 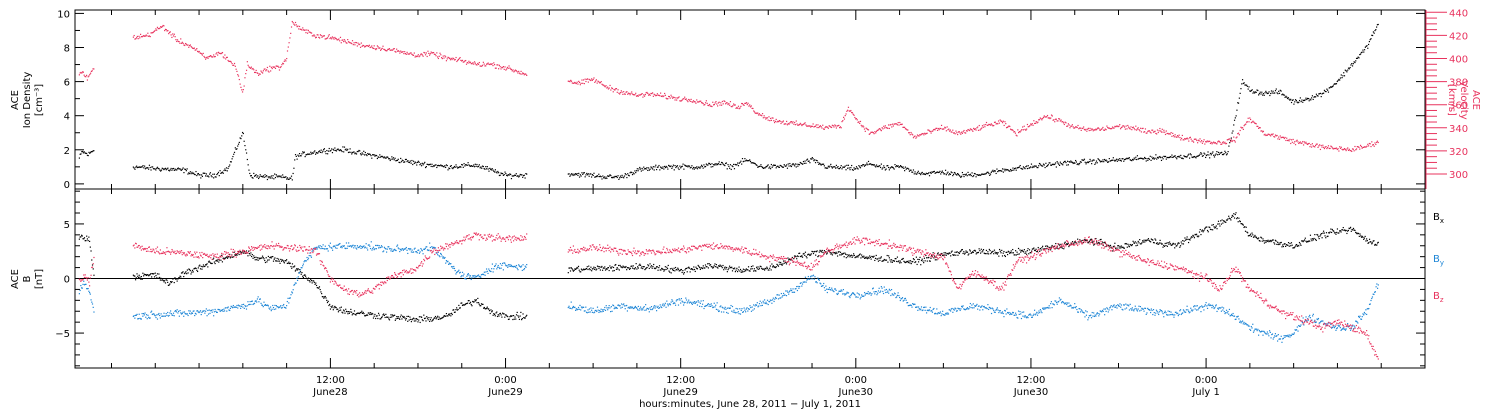 What do you see at coordinates (1458, 36) in the screenshot?
I see `velocity-tick-label: 420` at bounding box center [1458, 36].